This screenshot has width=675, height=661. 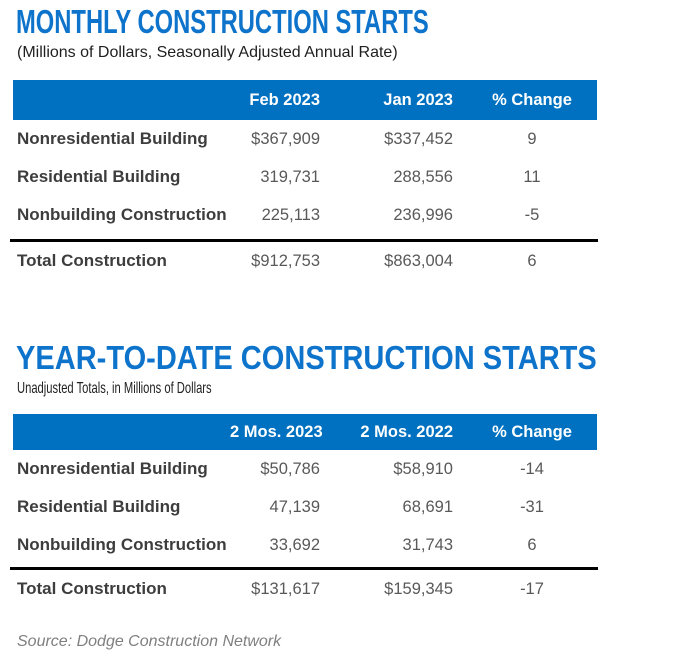 I want to click on source-attribution: Source: Dodge Construction Network, so click(x=149, y=641).